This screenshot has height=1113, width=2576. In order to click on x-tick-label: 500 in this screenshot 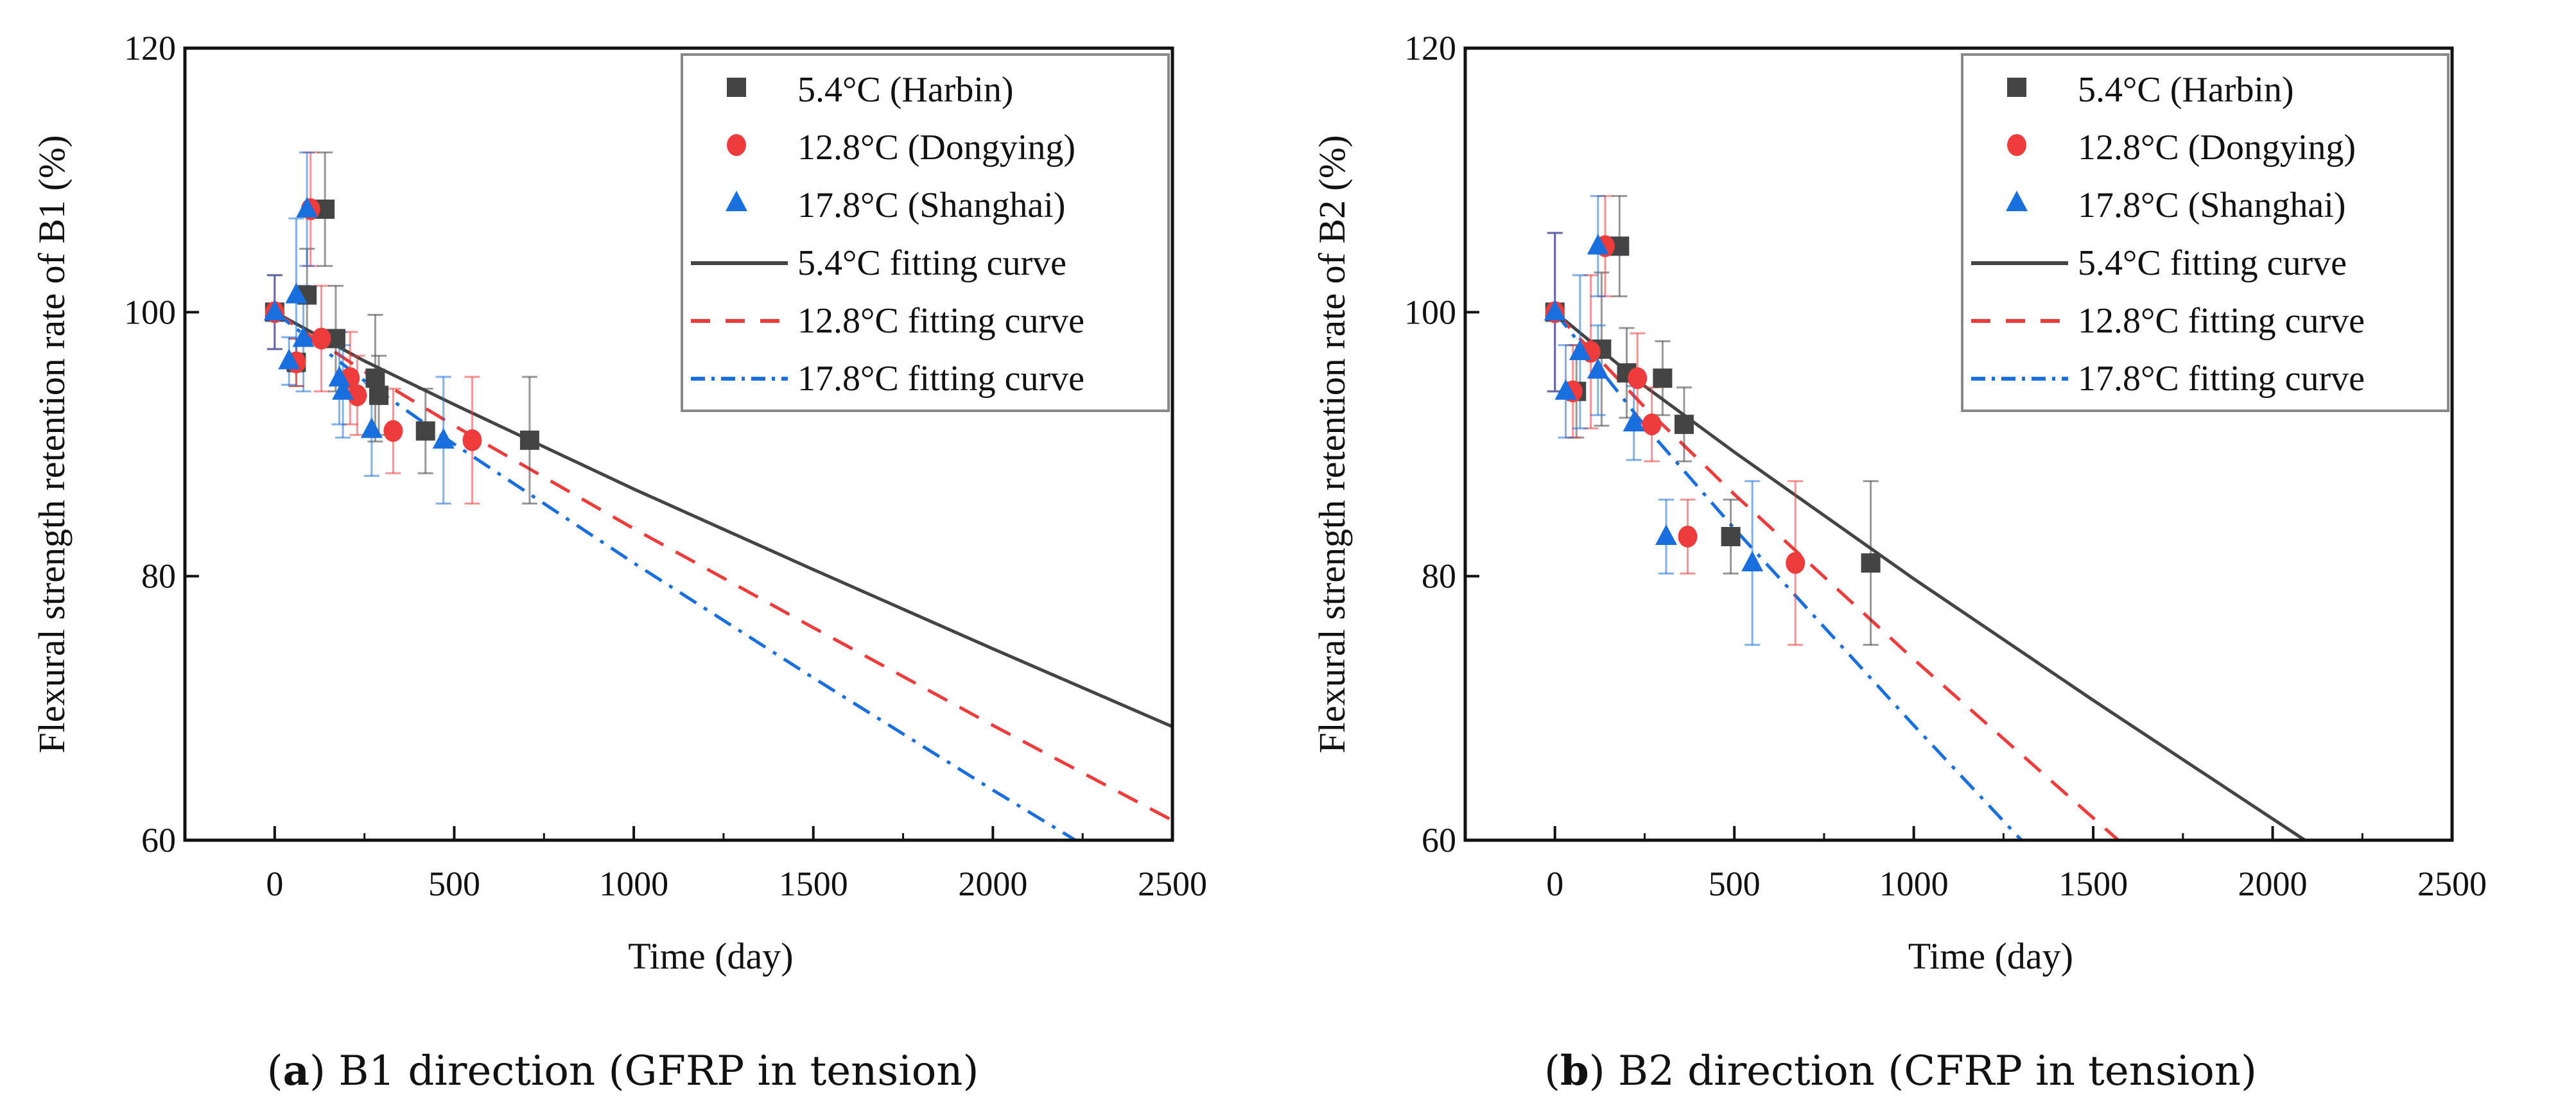, I will do `click(454, 884)`.